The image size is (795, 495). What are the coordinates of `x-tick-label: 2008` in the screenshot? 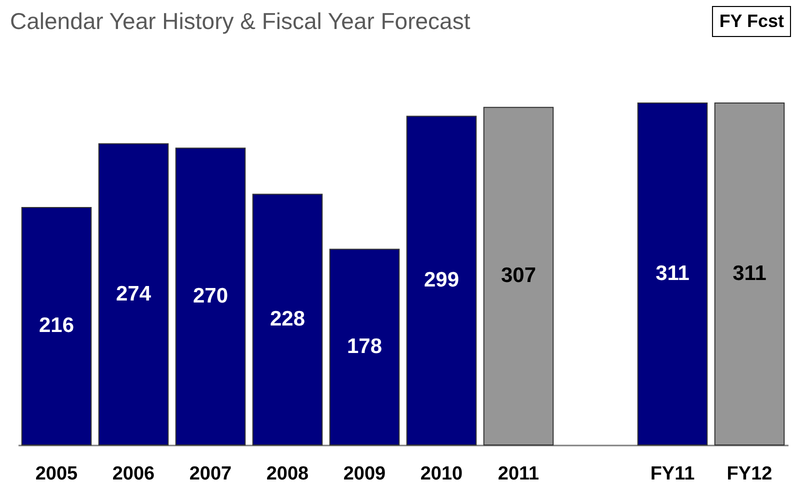 It's located at (287, 474).